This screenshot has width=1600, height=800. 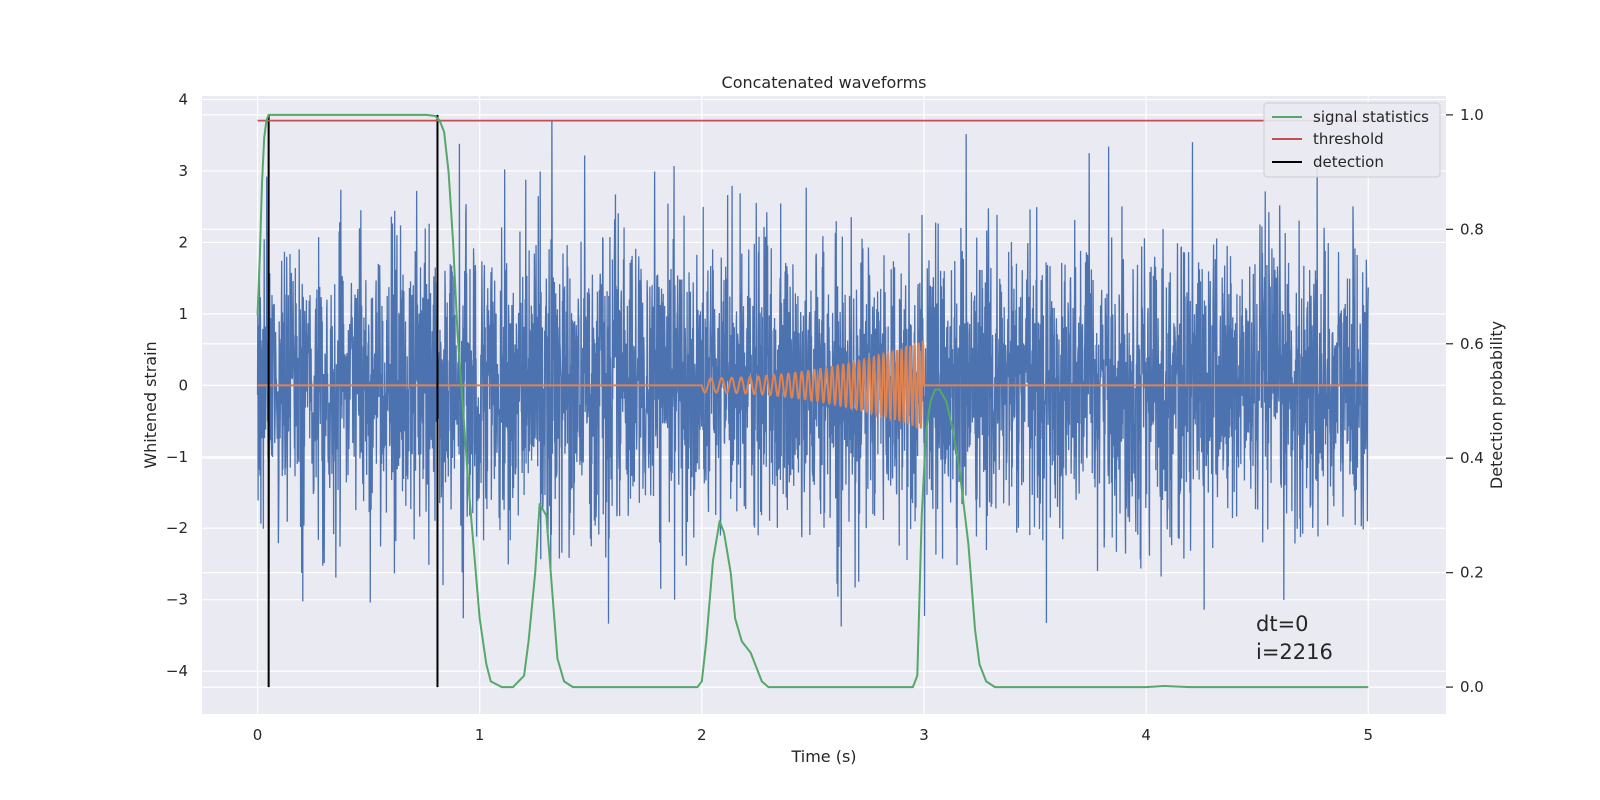 I want to click on y-tick-label-left: 2, so click(x=183, y=242).